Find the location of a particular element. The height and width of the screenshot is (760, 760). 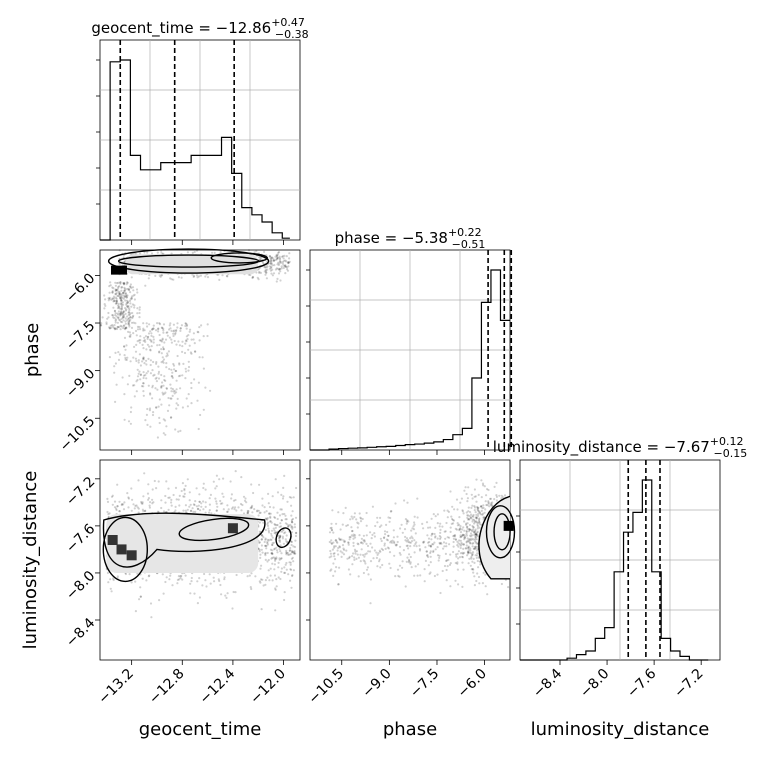

ylabel-luminosity-distance: luminosity_distance is located at coordinates (30, 560).